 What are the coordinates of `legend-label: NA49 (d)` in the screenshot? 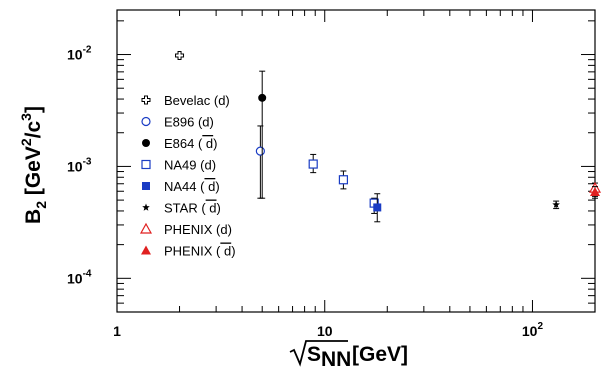 It's located at (190, 165).